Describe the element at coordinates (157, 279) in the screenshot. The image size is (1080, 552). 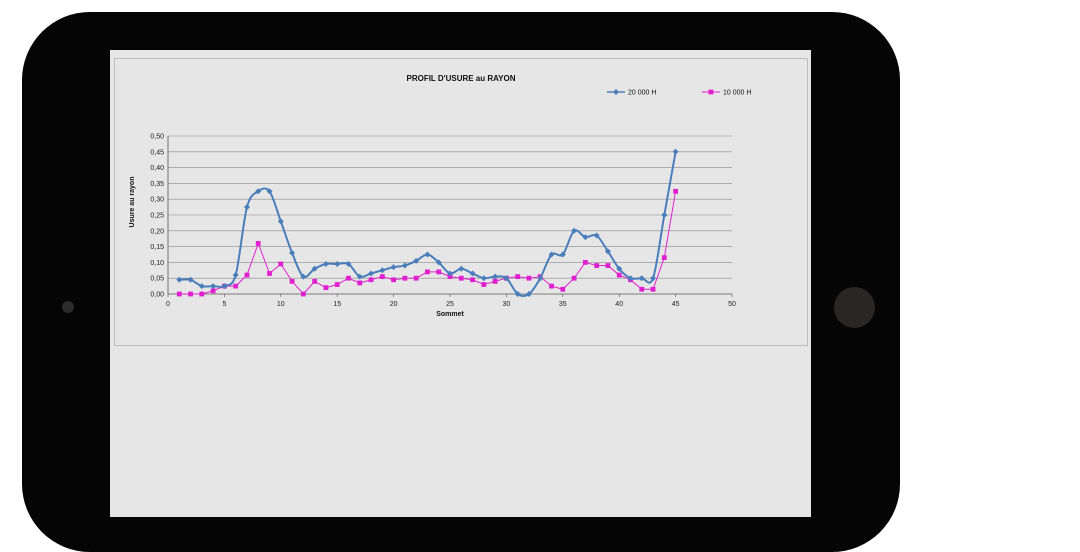
I see `y-tick-label: 0,05` at that location.